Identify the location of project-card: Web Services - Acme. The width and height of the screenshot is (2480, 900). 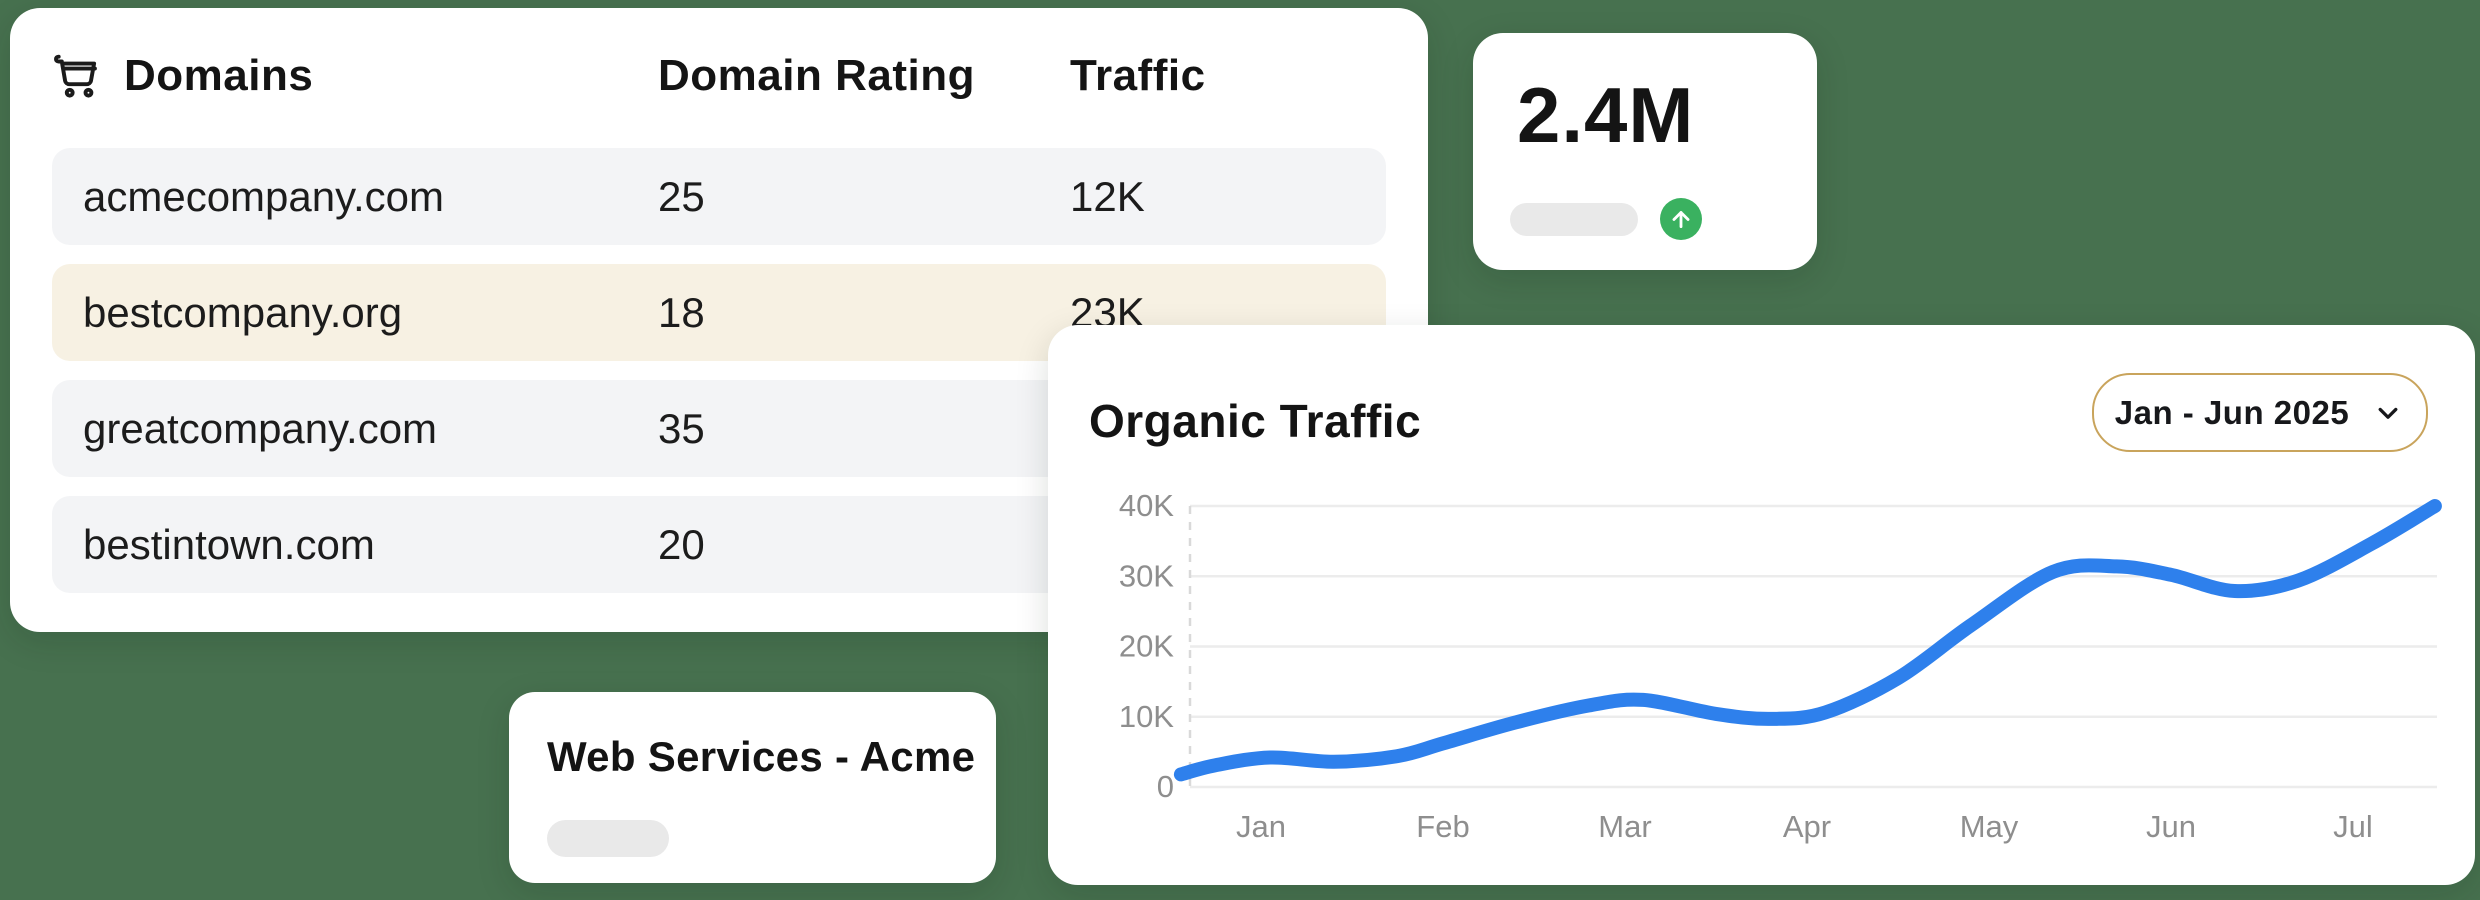
(752, 787).